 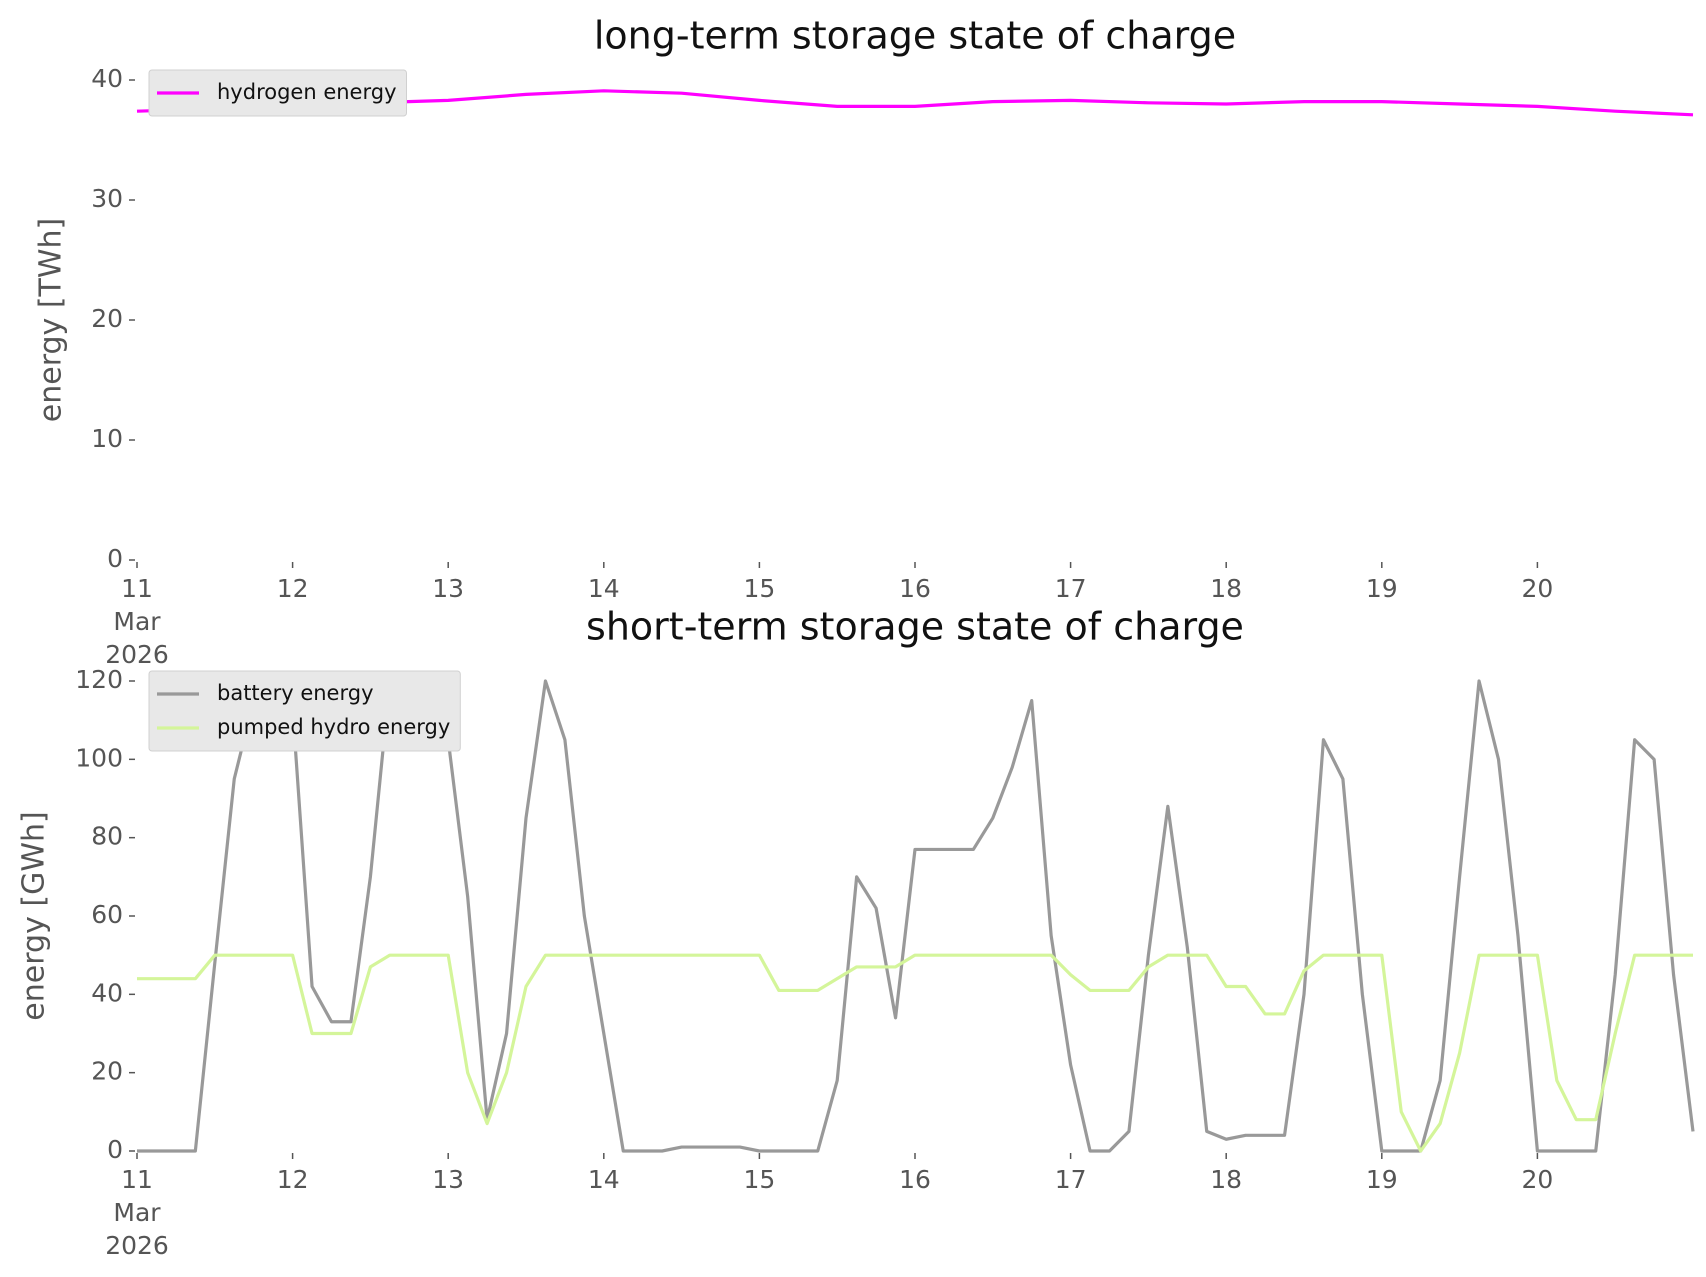 What do you see at coordinates (51, 320) in the screenshot?
I see `y-axis-label: energy [TWh]` at bounding box center [51, 320].